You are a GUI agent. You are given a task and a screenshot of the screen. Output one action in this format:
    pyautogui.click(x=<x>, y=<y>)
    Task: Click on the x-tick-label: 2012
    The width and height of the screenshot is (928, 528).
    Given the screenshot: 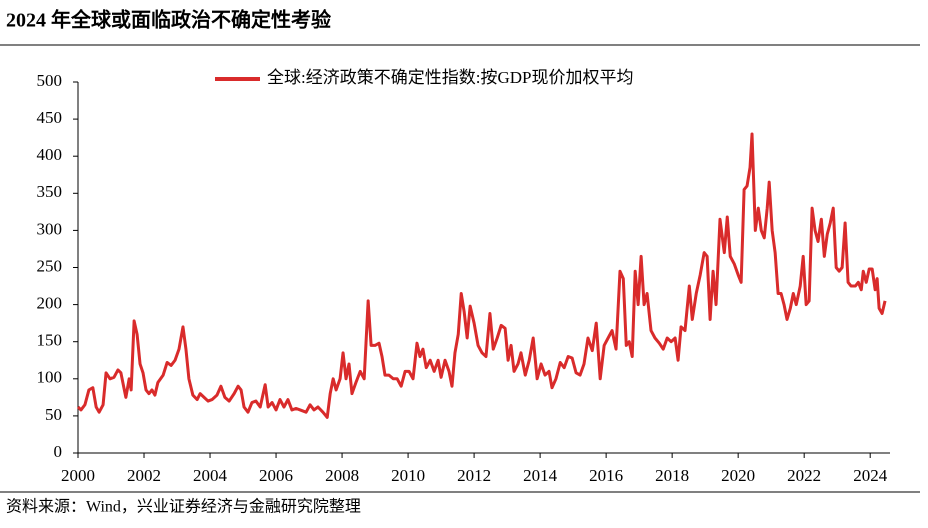 What is the action you would take?
    pyautogui.click(x=474, y=475)
    